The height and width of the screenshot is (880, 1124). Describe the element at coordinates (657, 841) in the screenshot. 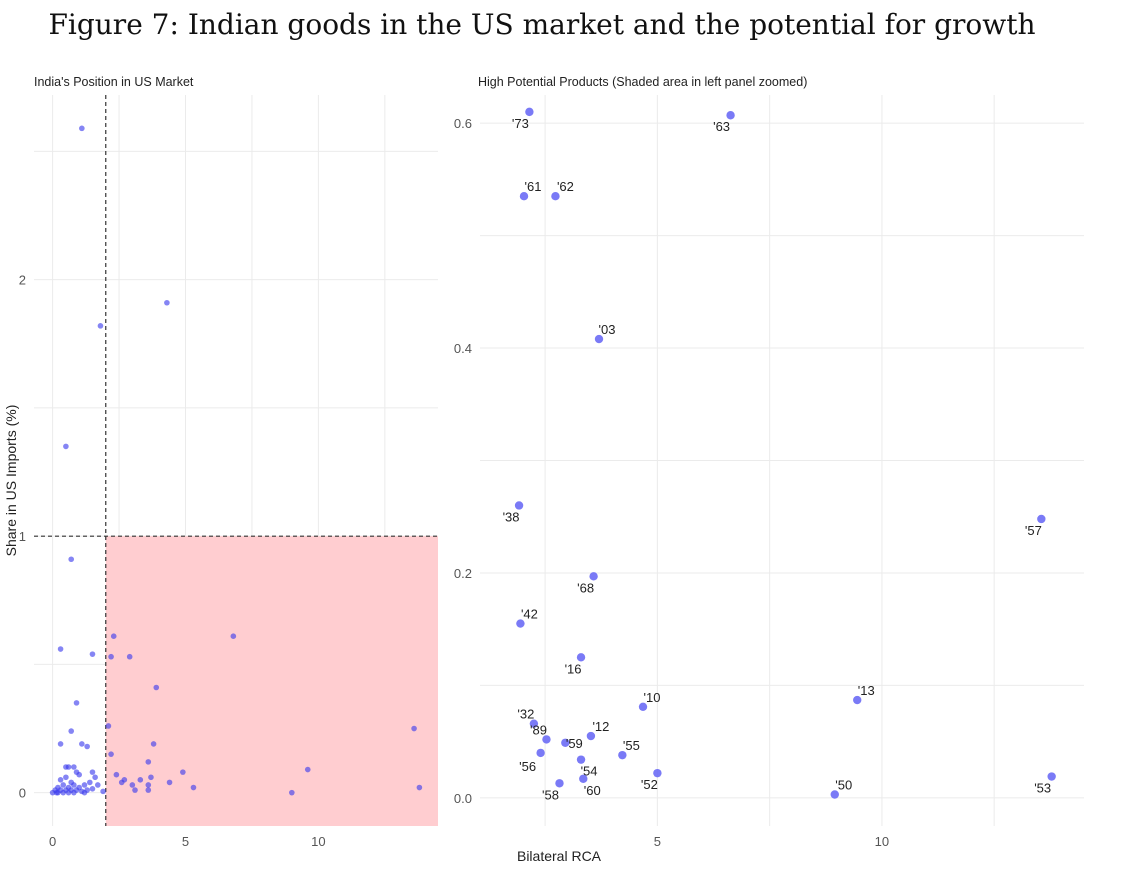

I see `right-x-tick-label: 5` at that location.